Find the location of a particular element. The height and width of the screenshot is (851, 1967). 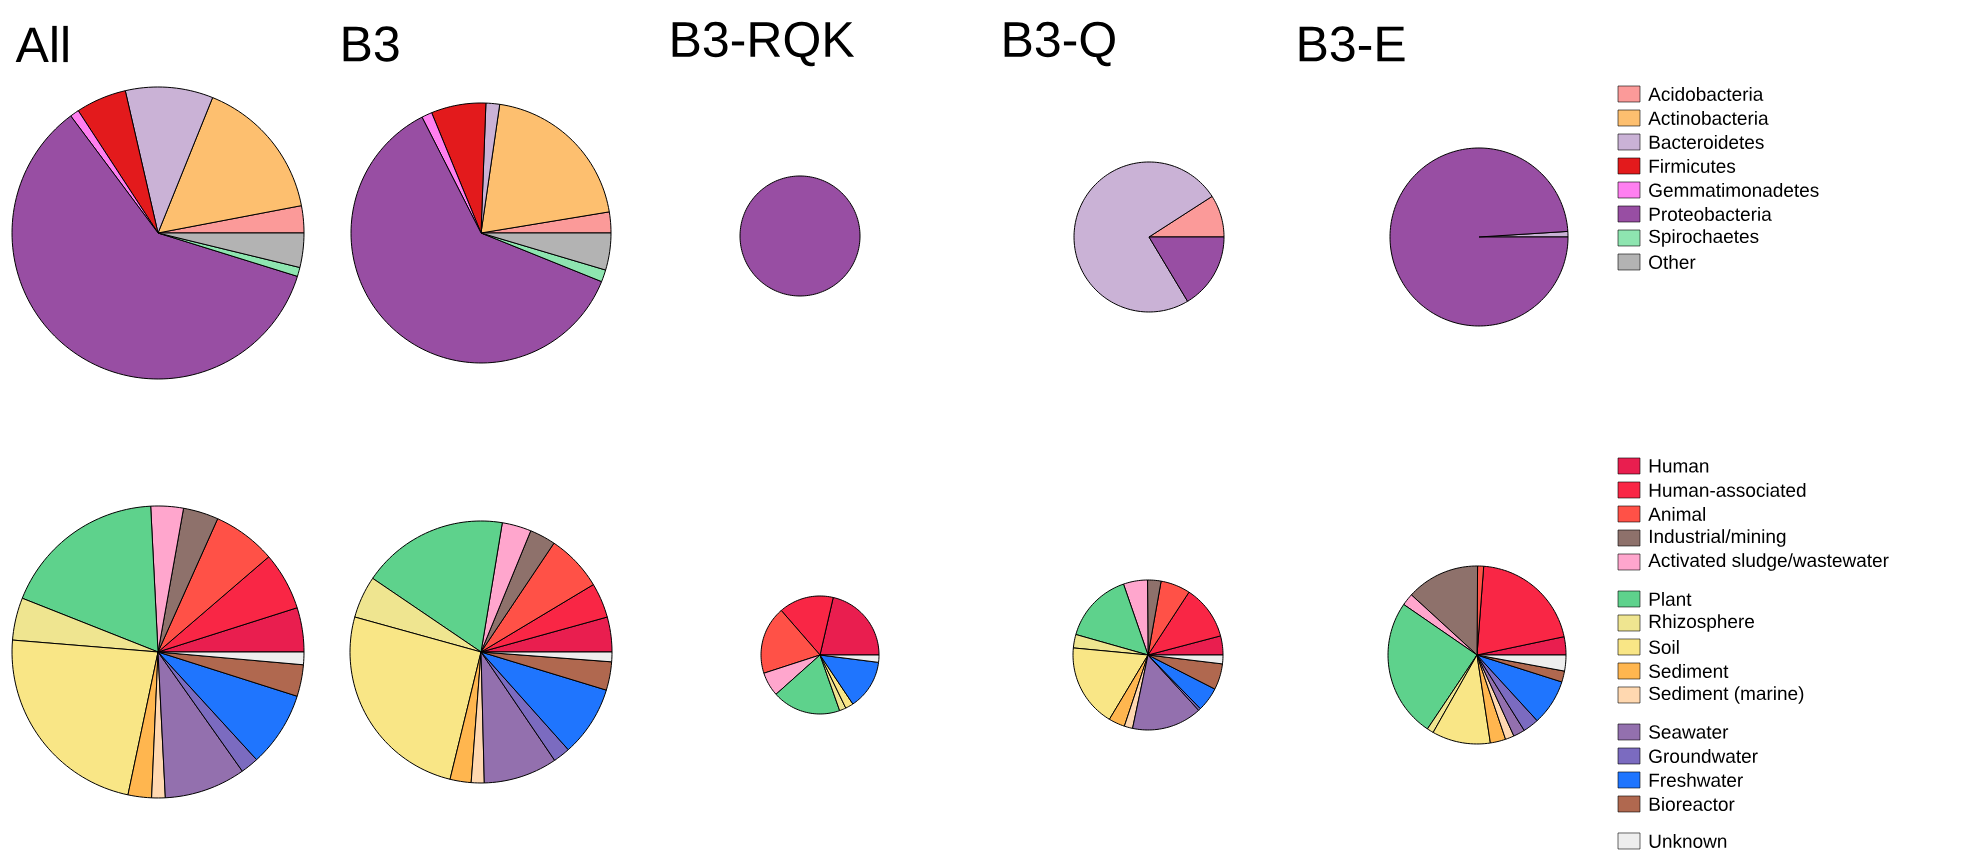

legend-label: Firmicutes is located at coordinates (1692, 166).